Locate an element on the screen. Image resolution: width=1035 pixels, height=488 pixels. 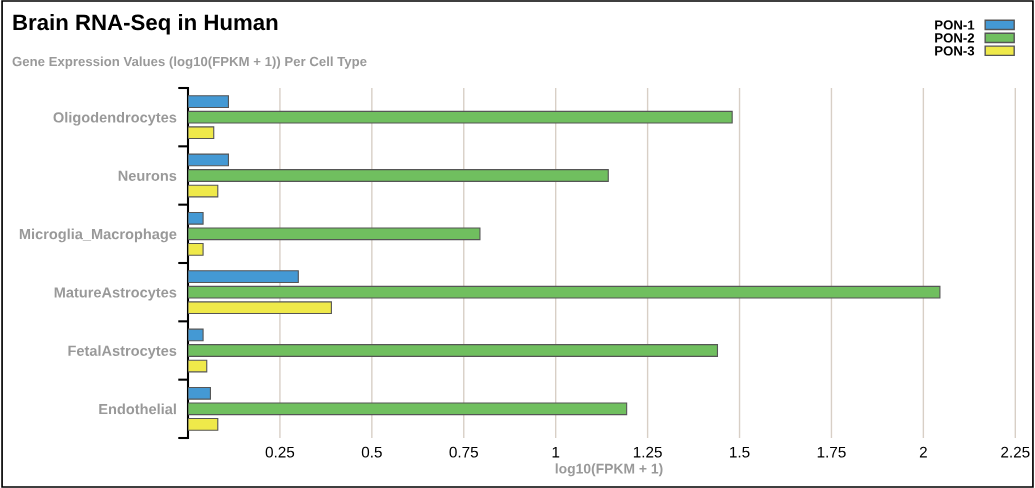
legend-label: PON-1 is located at coordinates (955, 25).